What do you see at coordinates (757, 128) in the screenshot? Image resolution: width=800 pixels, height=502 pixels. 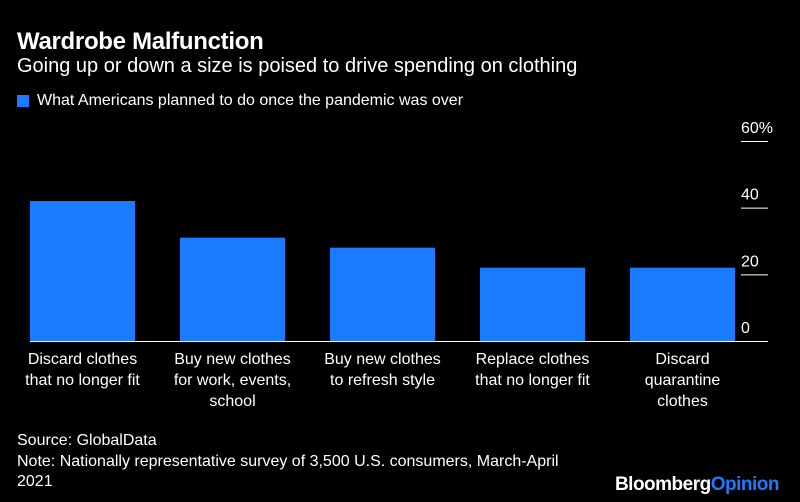 I see `y-tick-label-3: 60%` at bounding box center [757, 128].